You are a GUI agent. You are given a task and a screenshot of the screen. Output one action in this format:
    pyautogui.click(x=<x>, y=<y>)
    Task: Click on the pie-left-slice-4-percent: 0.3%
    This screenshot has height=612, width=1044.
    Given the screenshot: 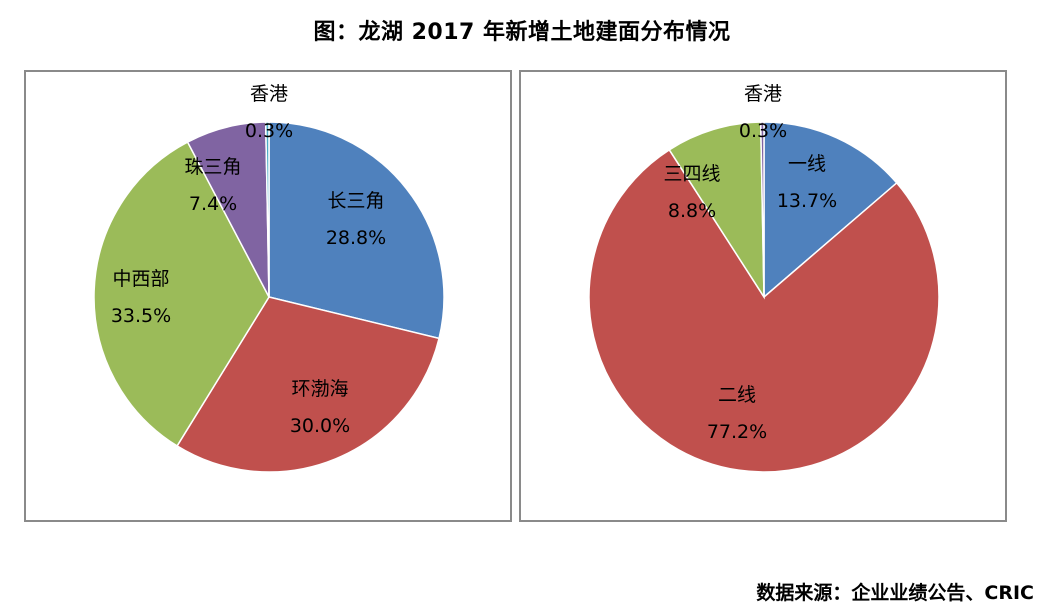 What is the action you would take?
    pyautogui.click(x=269, y=131)
    